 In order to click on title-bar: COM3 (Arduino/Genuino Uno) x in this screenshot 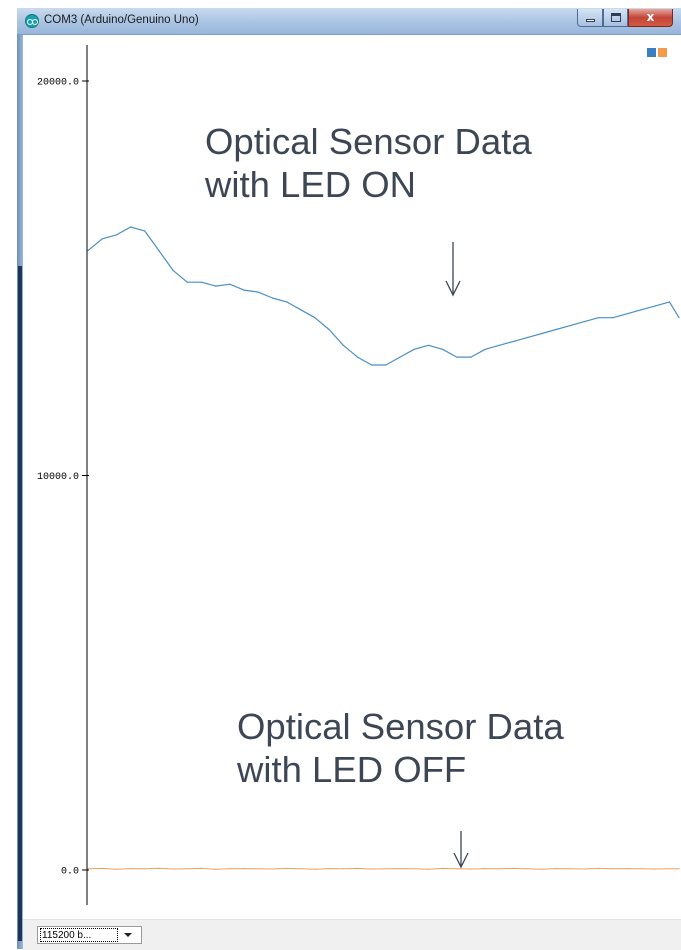, I will do `click(349, 21)`.